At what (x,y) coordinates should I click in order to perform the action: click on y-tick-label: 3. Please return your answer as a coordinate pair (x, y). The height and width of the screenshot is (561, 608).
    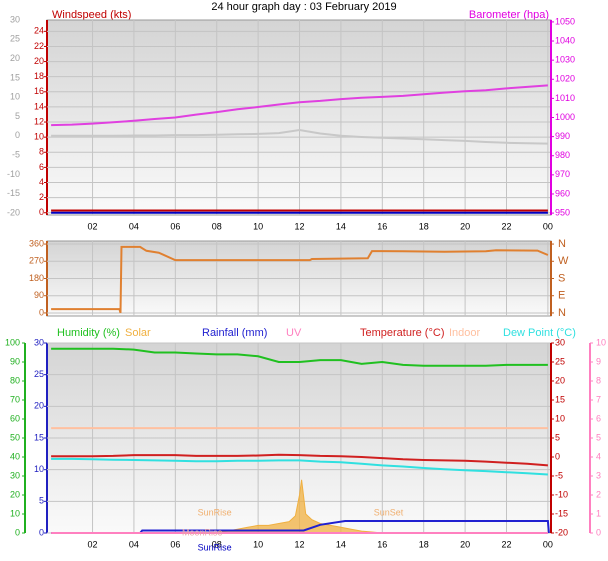
    Looking at the image, I should click on (598, 475).